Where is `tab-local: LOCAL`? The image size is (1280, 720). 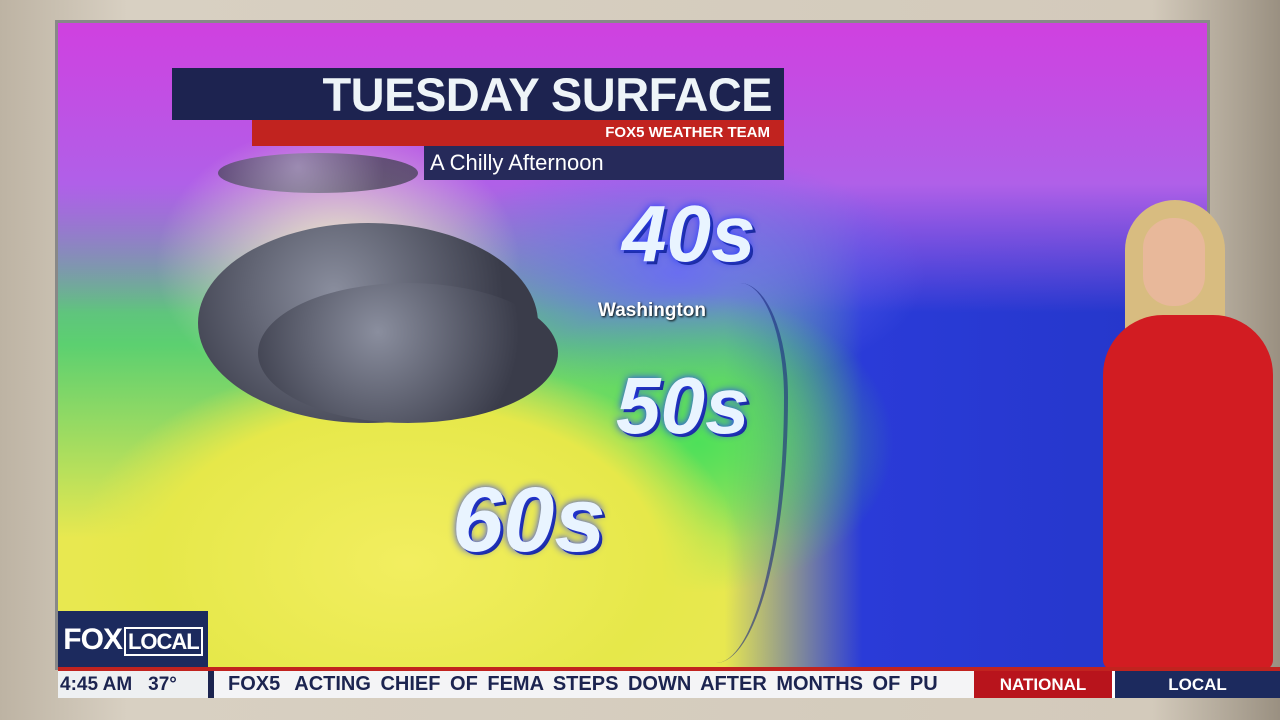
tab-local: LOCAL is located at coordinates (1197, 684).